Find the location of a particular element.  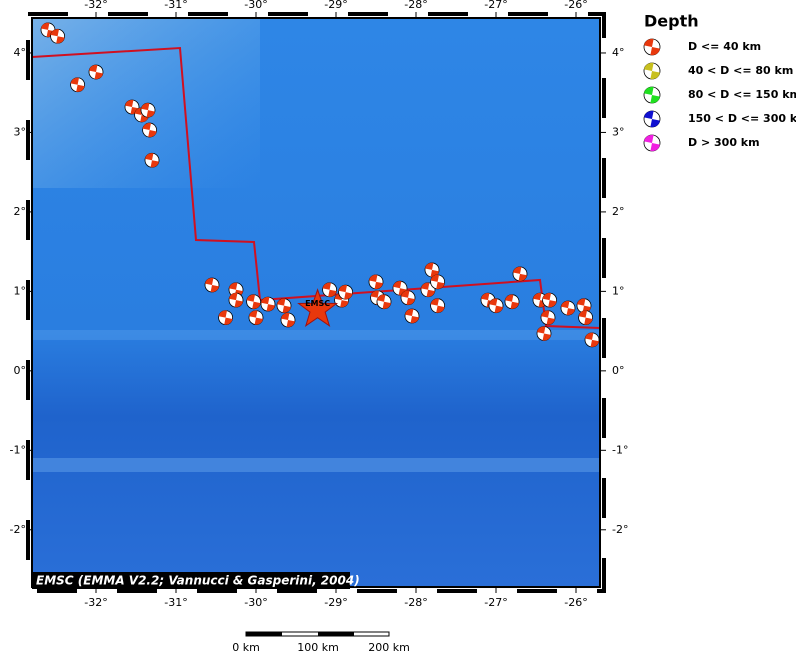

scale-bar: 0 km 100 km 200 km is located at coordinates (321, 642).